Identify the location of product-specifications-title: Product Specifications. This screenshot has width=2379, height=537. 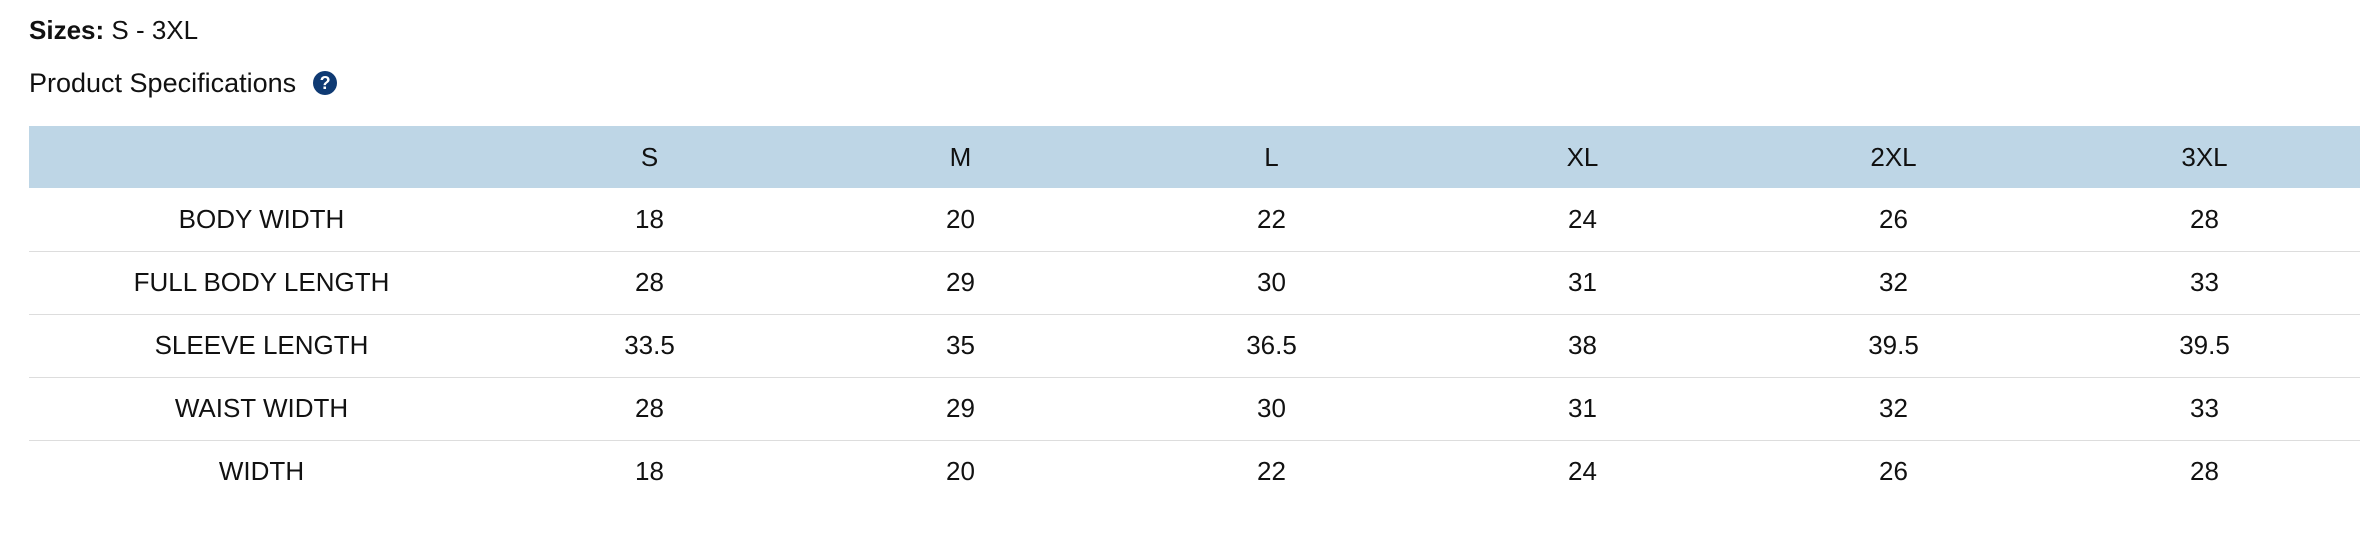
(163, 83).